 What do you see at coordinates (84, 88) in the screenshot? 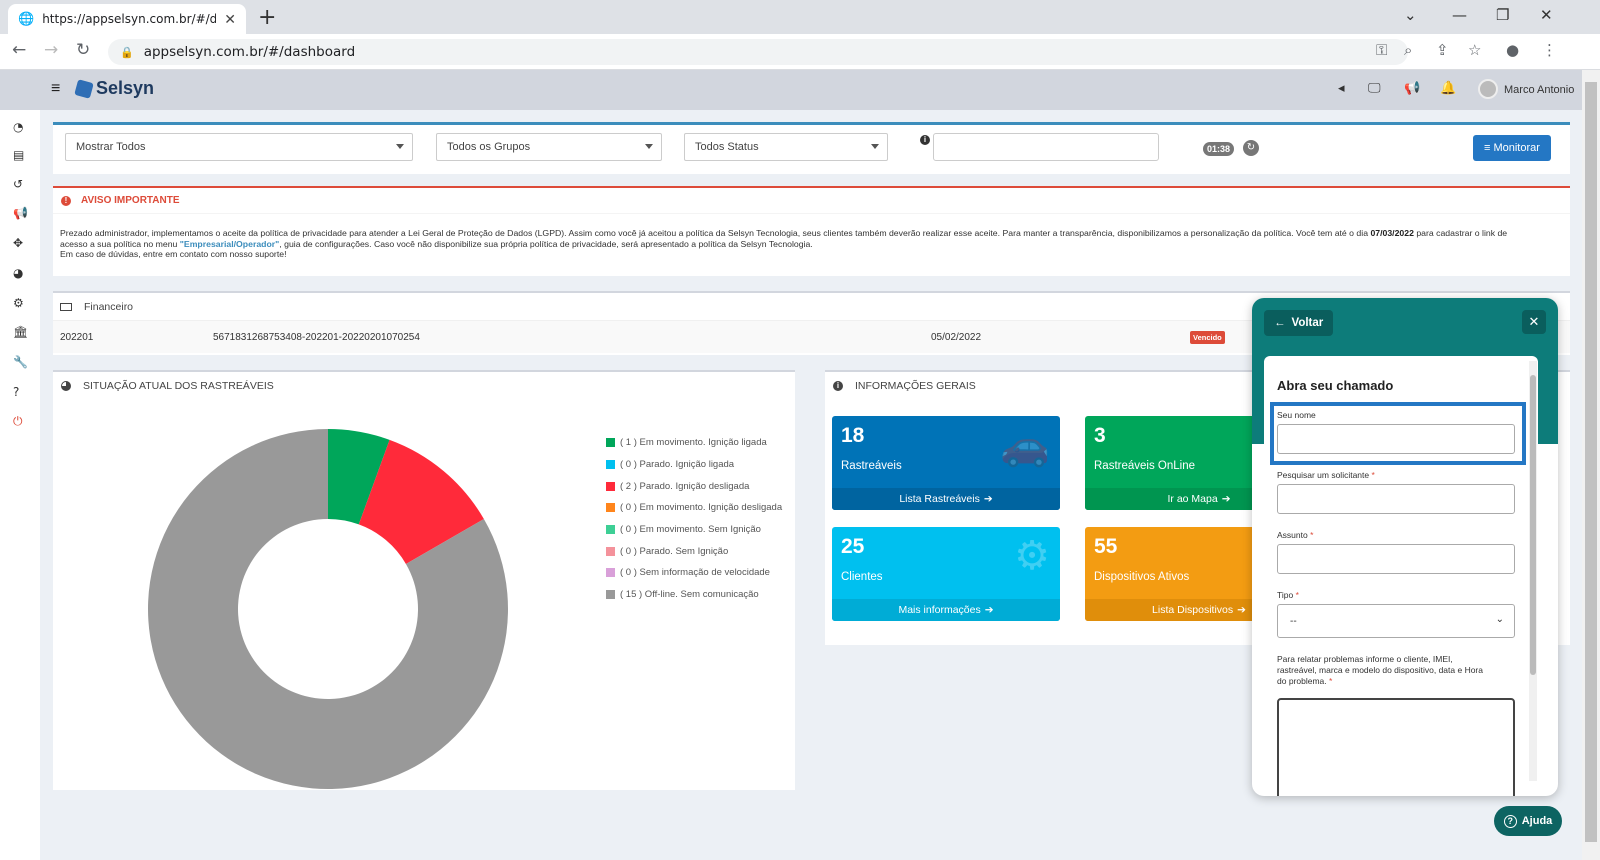
I see `logo-mark-icon` at bounding box center [84, 88].